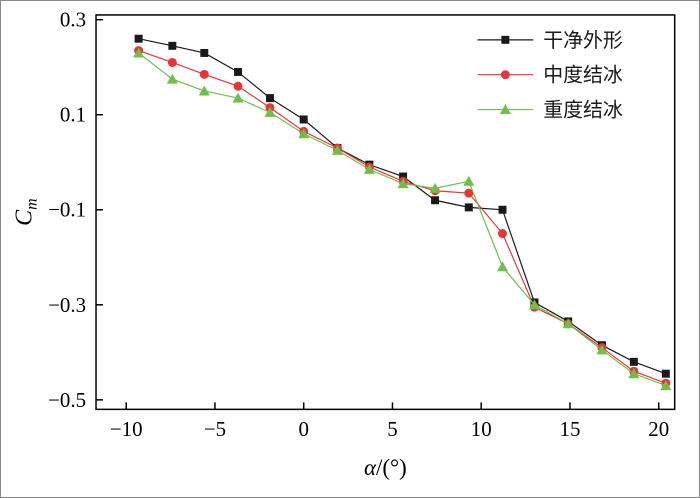  What do you see at coordinates (583, 110) in the screenshot?
I see `legend-label: 重度结冰` at bounding box center [583, 110].